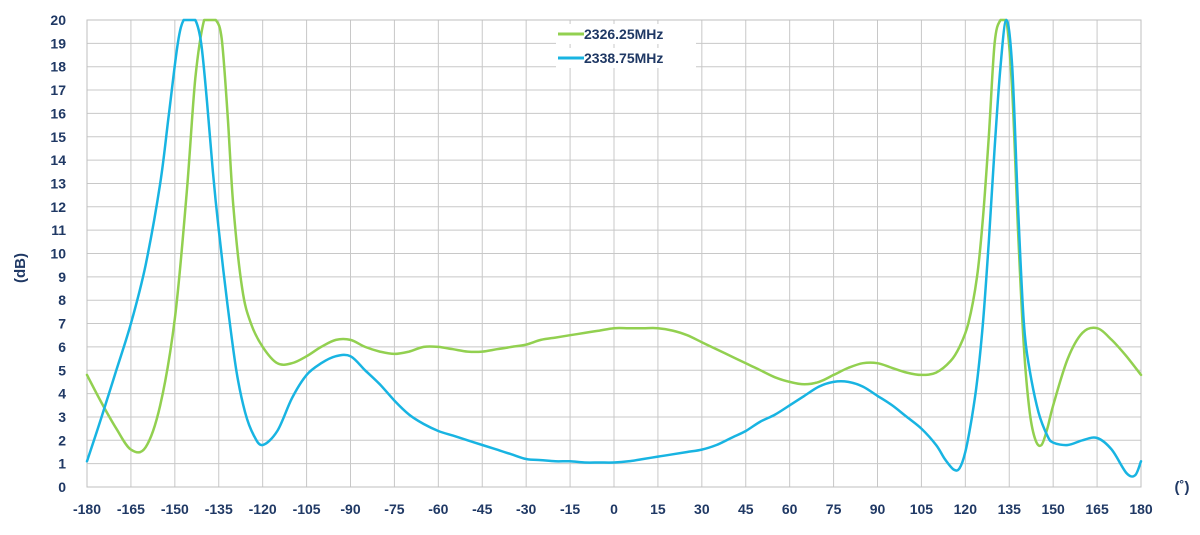 The image size is (1200, 535). I want to click on legend: 2326.25MHz 2338.75MHz, so click(626, 46).